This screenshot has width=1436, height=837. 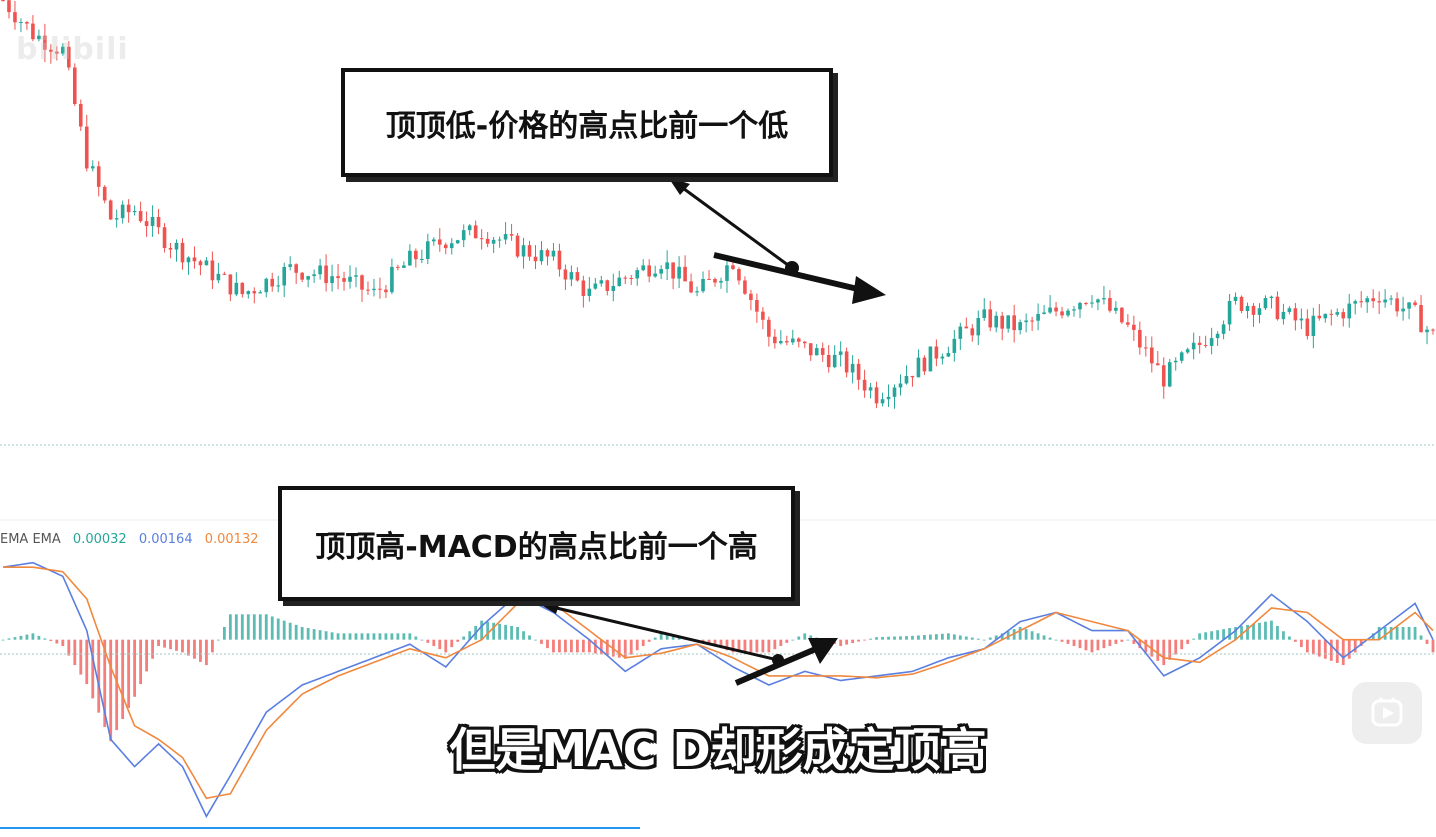 I want to click on price-pointer-head, so click(x=679, y=186).